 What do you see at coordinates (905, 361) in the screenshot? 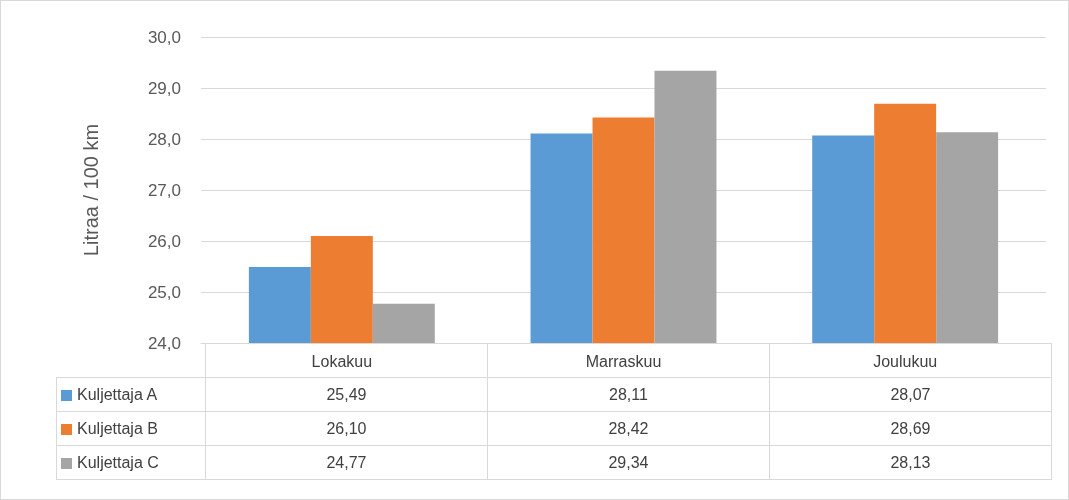
I see `x-tick-label: Joulukuu` at bounding box center [905, 361].